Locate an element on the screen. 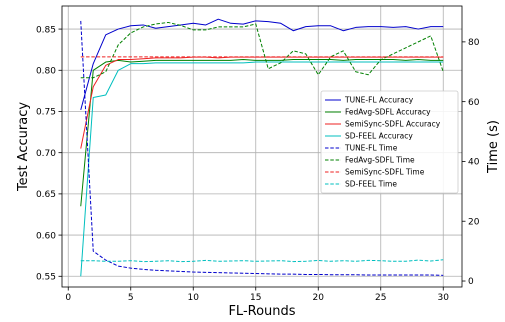 The height and width of the screenshot is (322, 505). legend-box is located at coordinates (389, 142).